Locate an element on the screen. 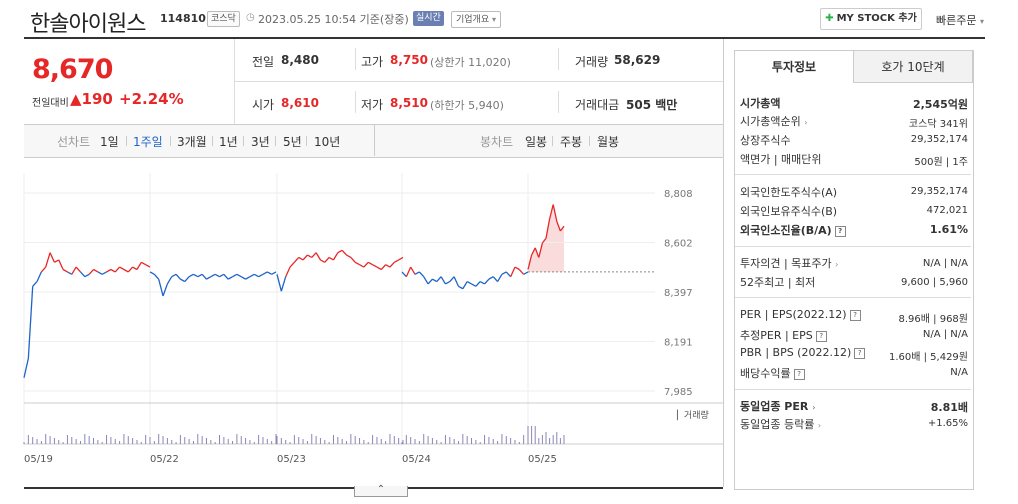  est-per-eps-label: 추정PER | EPS? is located at coordinates (783, 335).